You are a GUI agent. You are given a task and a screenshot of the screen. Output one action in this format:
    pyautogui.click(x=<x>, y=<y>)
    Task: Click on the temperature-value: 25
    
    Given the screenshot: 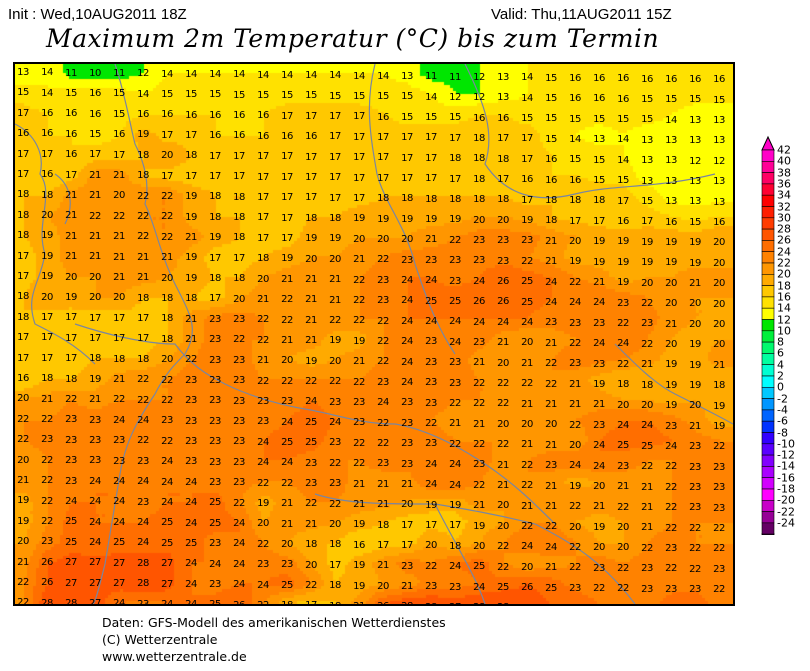 What is the action you would take?
    pyautogui.click(x=287, y=442)
    